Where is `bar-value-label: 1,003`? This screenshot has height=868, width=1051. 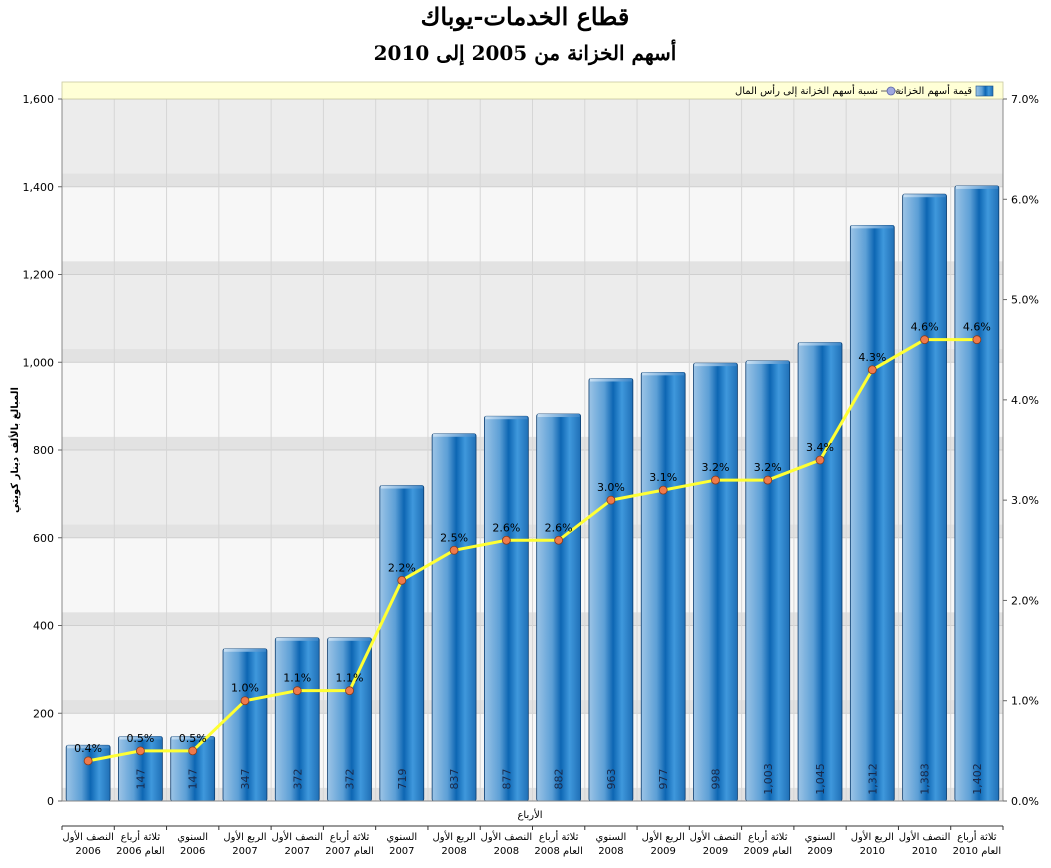 bar-value-label: 1,003 is located at coordinates (768, 779).